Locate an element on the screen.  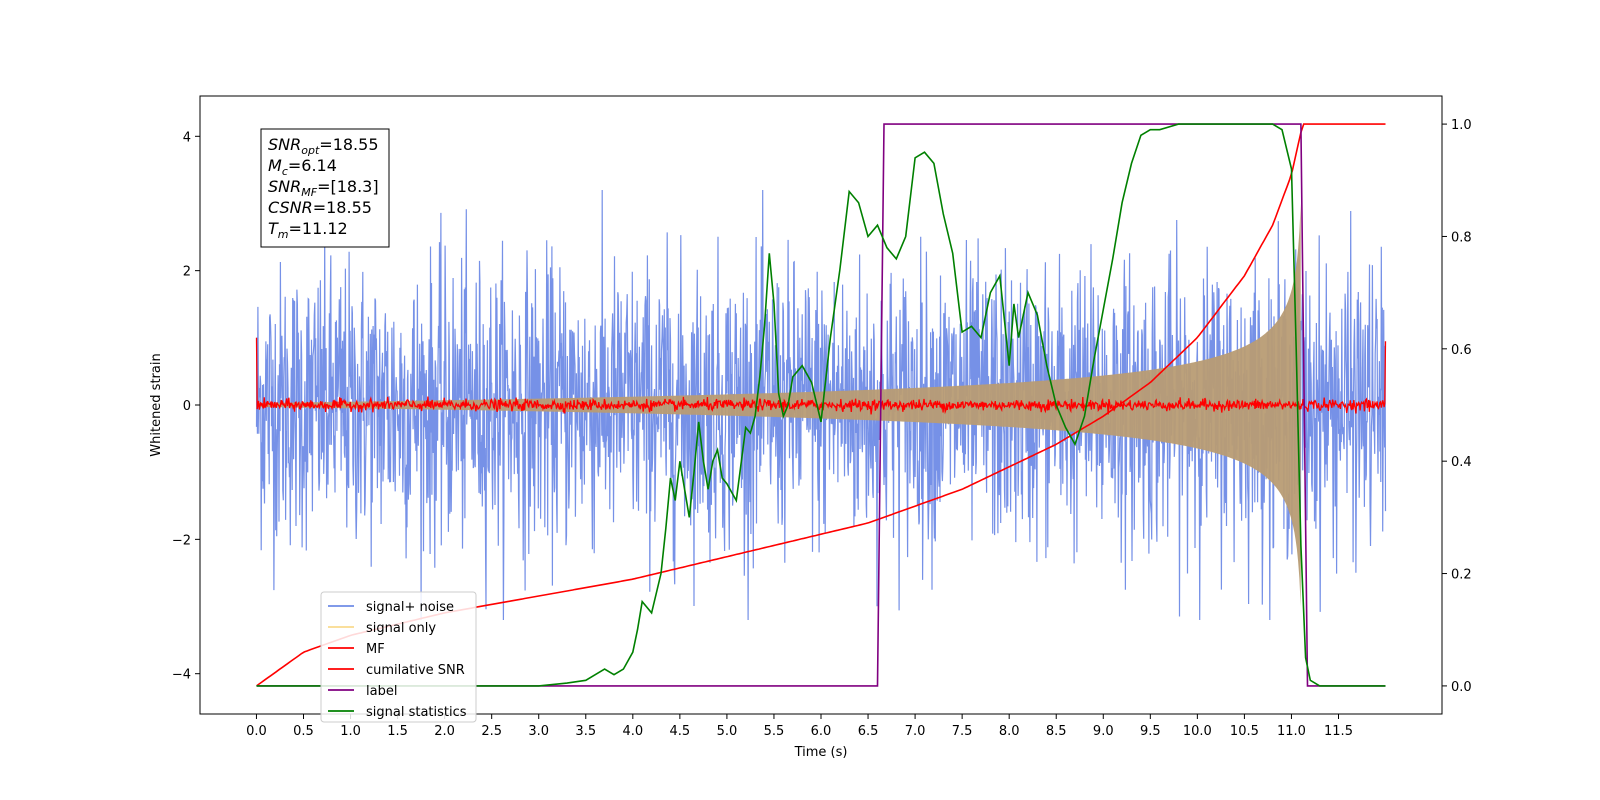
y-left-tick-label: −2 is located at coordinates (181, 540).